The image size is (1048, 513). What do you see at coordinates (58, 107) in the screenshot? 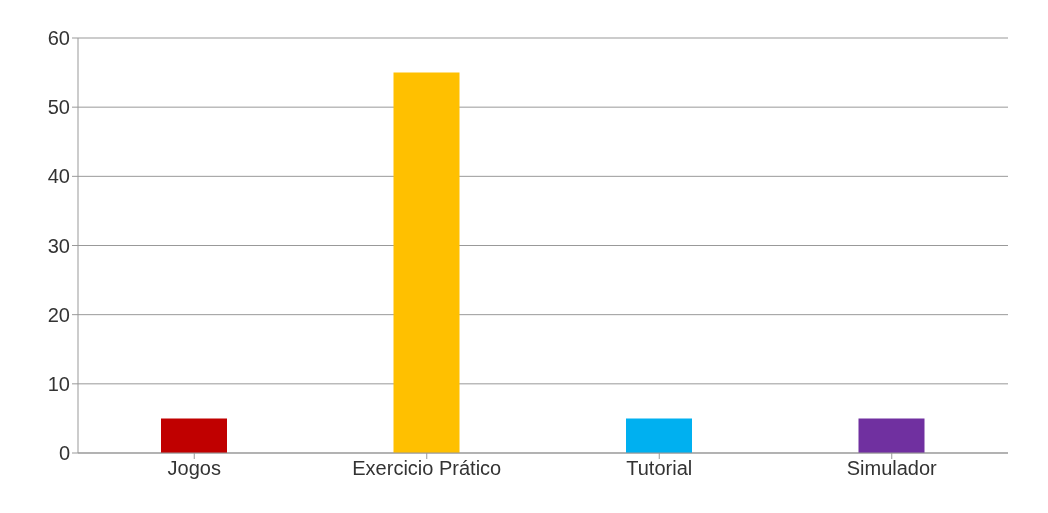
I see `y-tick-label: 50` at bounding box center [58, 107].